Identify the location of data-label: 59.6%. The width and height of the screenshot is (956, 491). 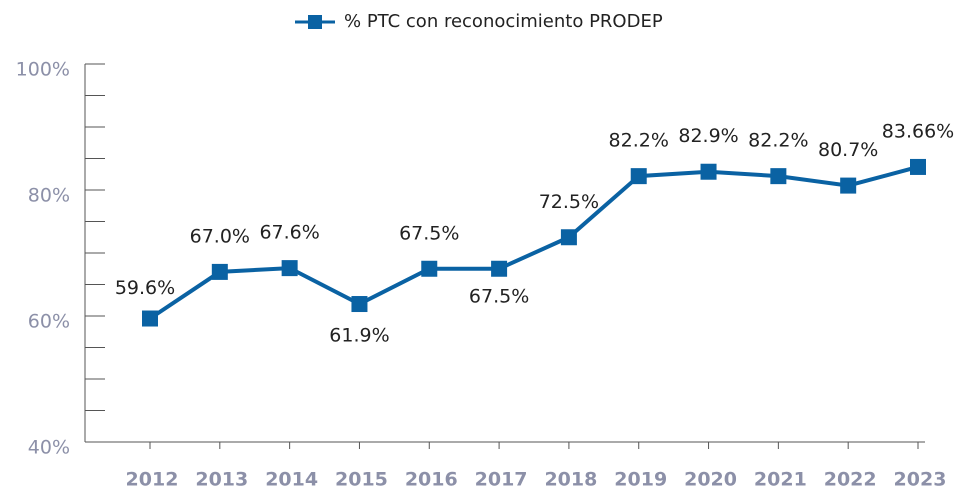
(145, 288).